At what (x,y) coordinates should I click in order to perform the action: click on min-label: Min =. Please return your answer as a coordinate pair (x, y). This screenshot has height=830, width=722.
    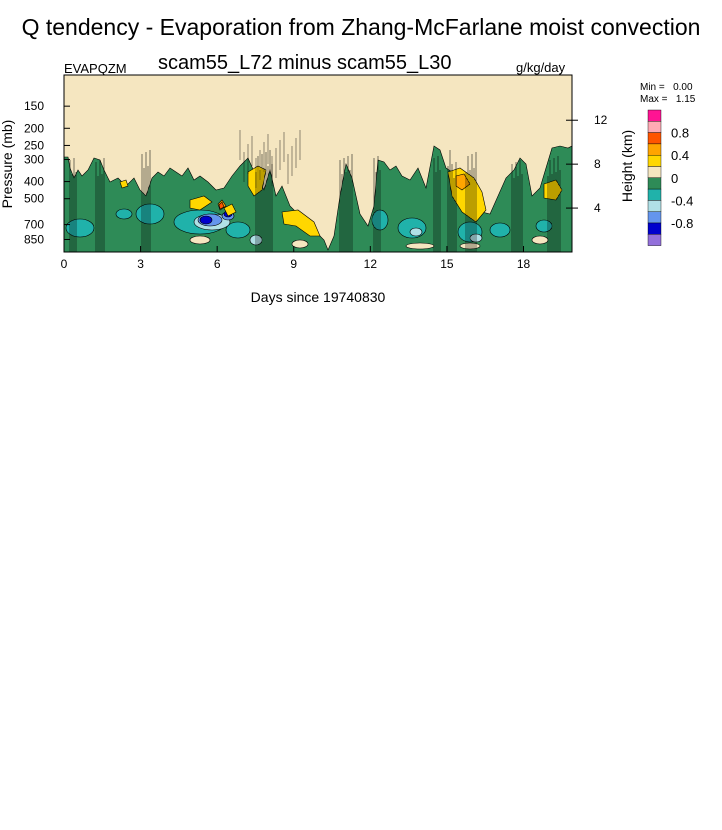
    Looking at the image, I should click on (652, 87).